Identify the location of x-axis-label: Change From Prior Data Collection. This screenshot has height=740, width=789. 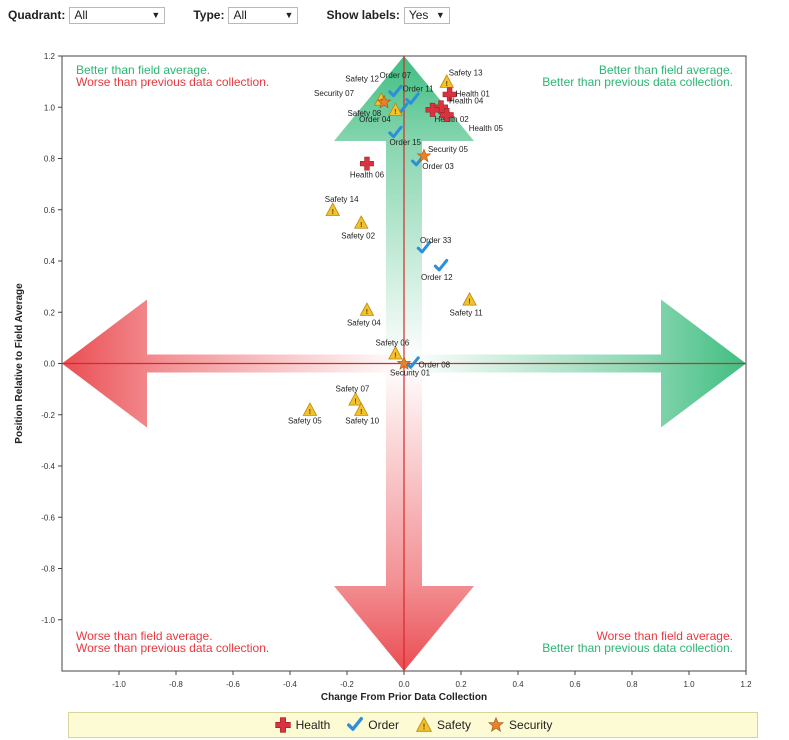
(404, 697).